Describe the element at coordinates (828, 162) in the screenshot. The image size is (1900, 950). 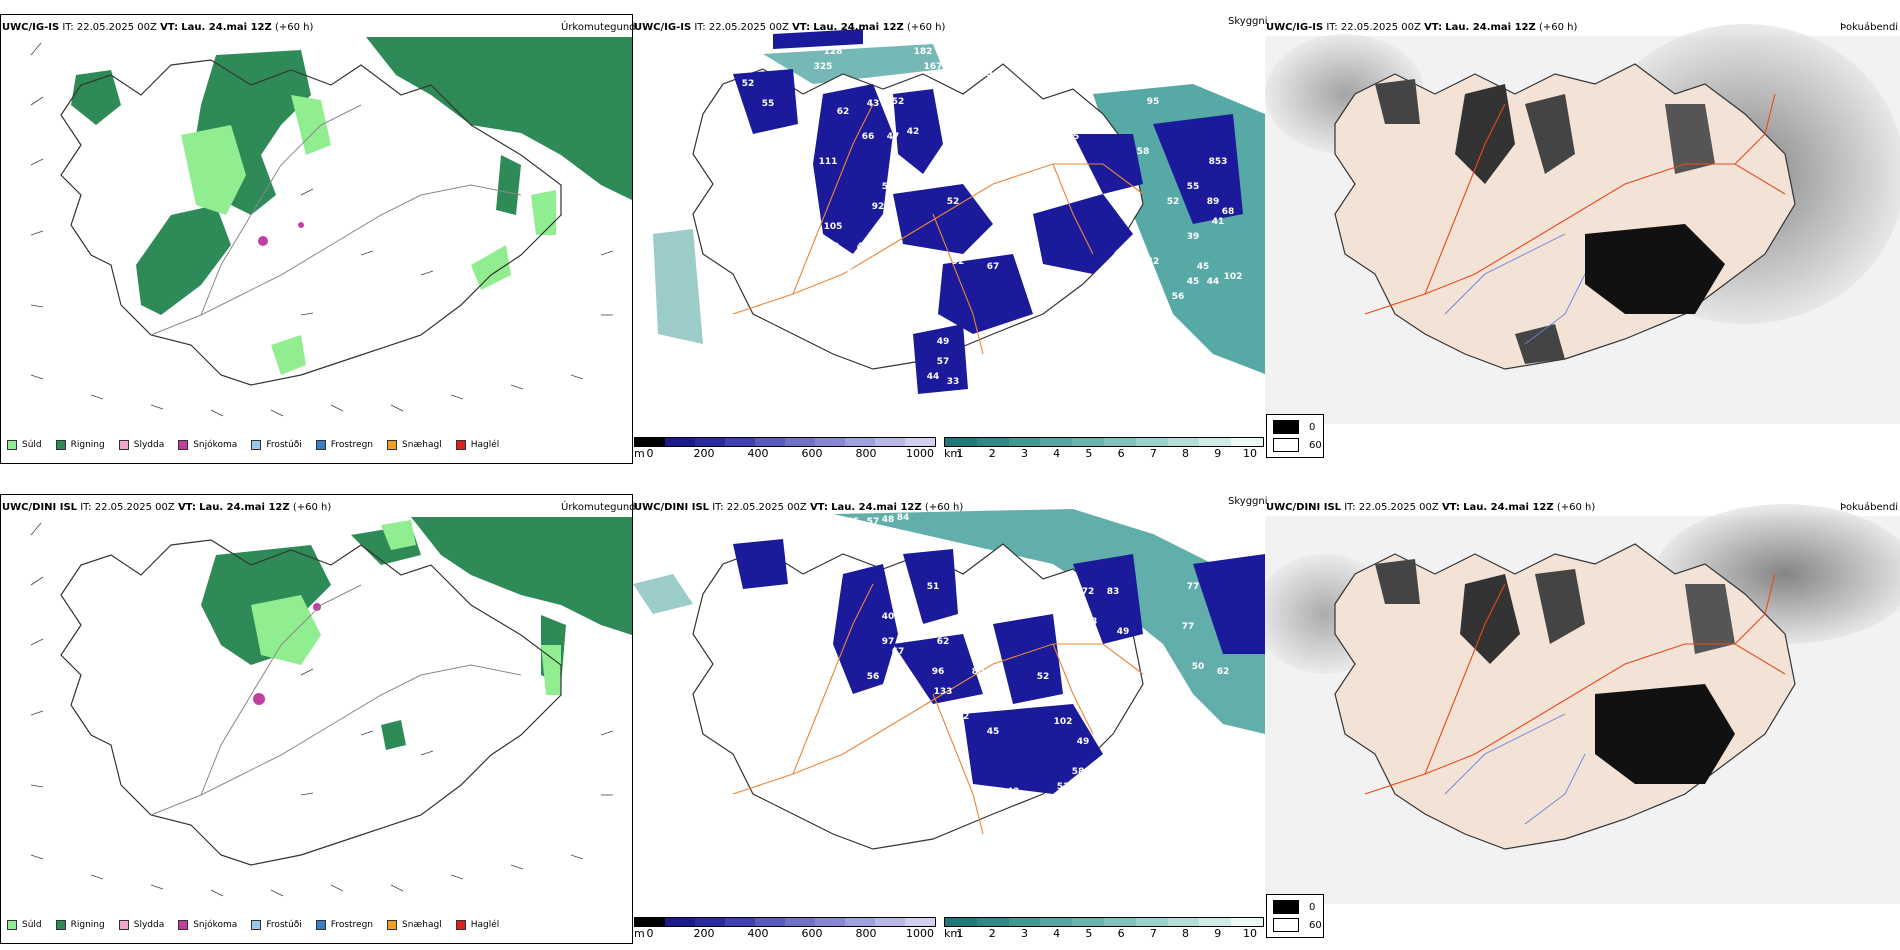
I see `visibility-value-label: 111` at that location.